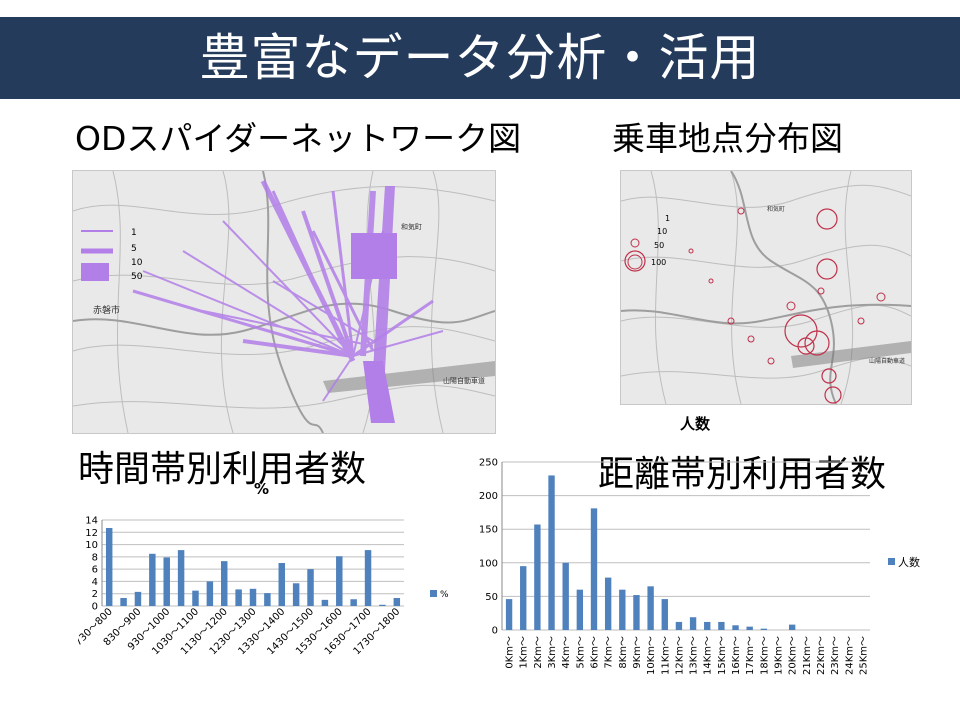 This screenshot has height=720, width=960. What do you see at coordinates (821, 655) in the screenshot?
I see `distance-chart-x-tick-label: 22Km～` at bounding box center [821, 655].